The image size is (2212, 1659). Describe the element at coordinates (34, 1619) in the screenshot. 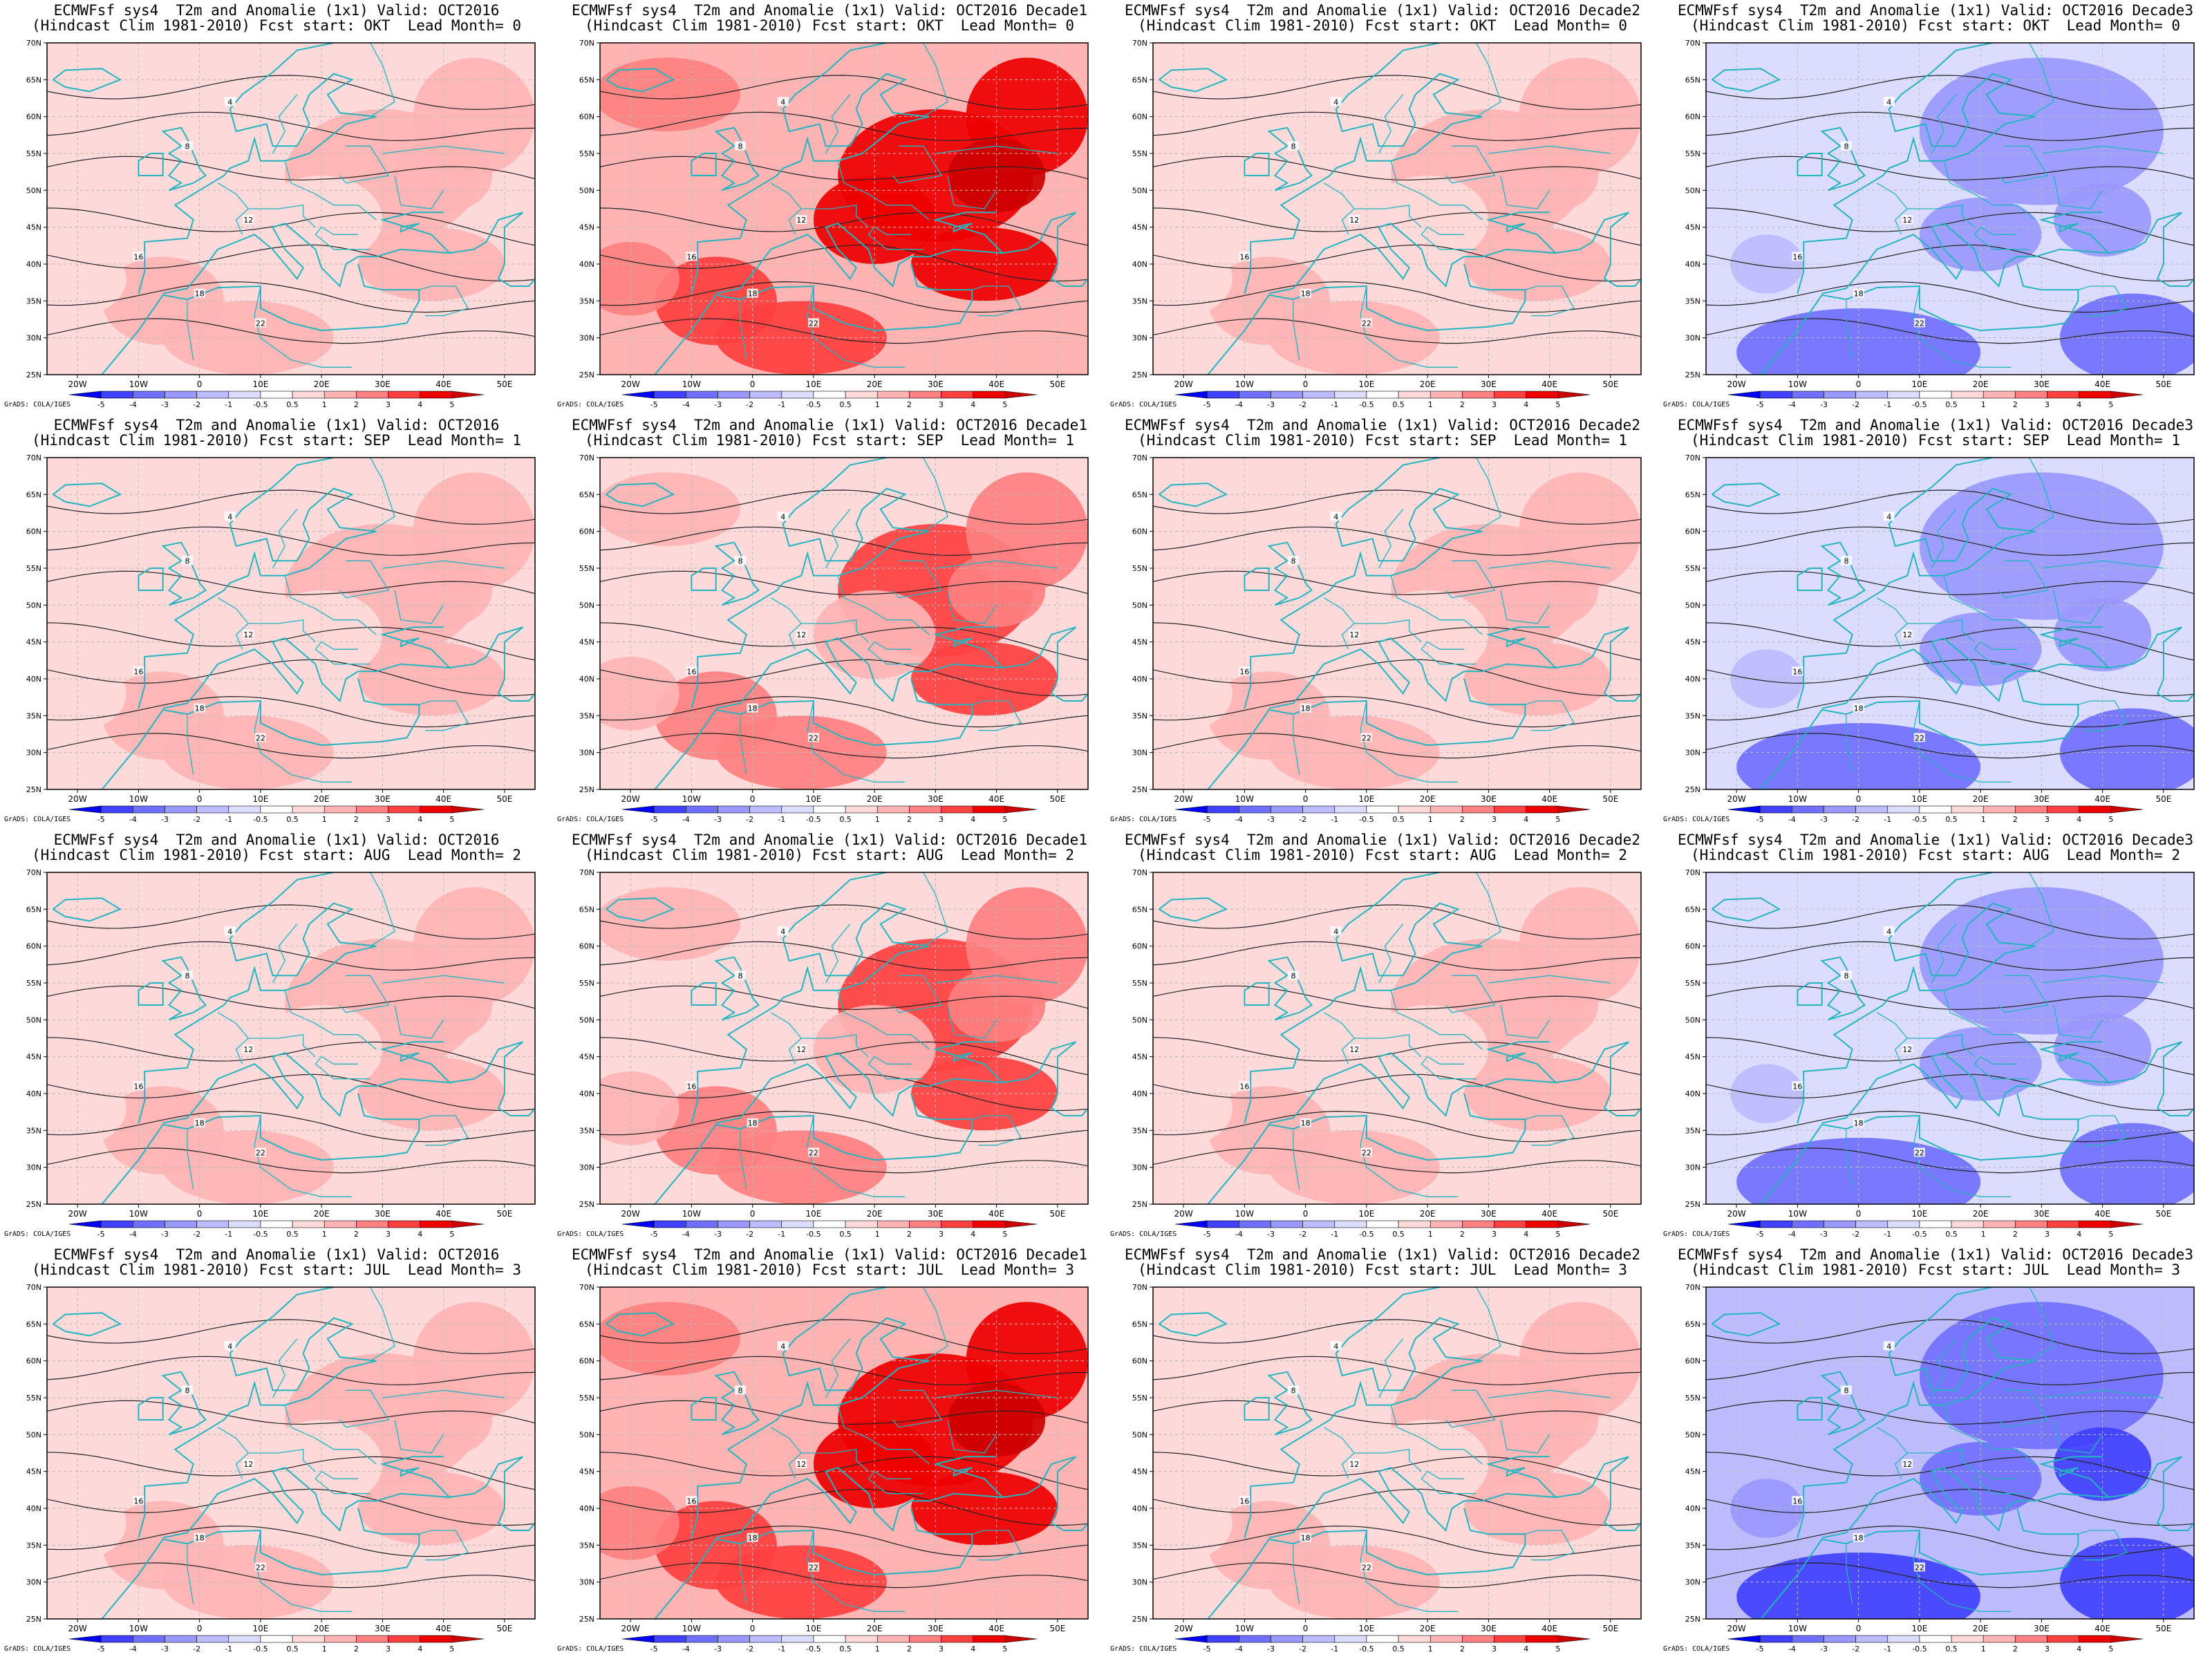

I see `lat-tick-label: 25N` at that location.